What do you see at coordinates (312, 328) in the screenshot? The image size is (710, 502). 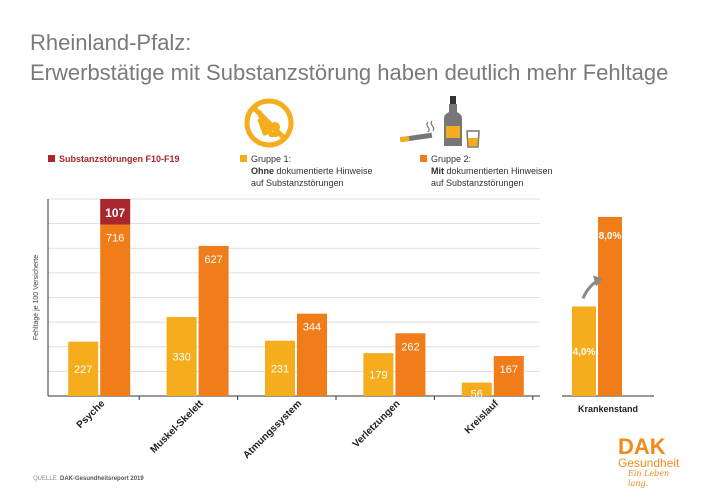 I see `data-label-group2-2: 344` at bounding box center [312, 328].